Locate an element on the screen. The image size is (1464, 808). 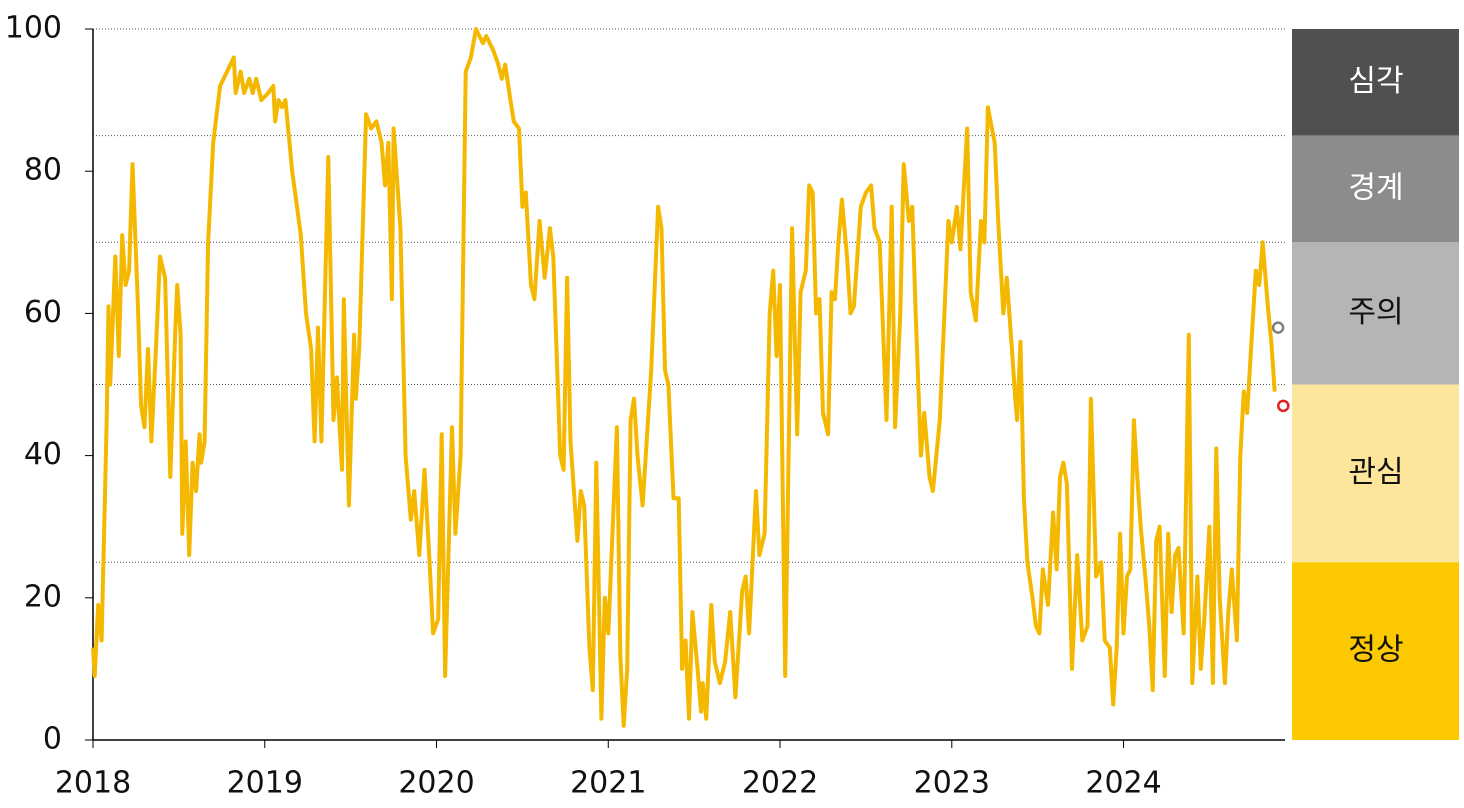
band-label: 정상 is located at coordinates (1375, 650).